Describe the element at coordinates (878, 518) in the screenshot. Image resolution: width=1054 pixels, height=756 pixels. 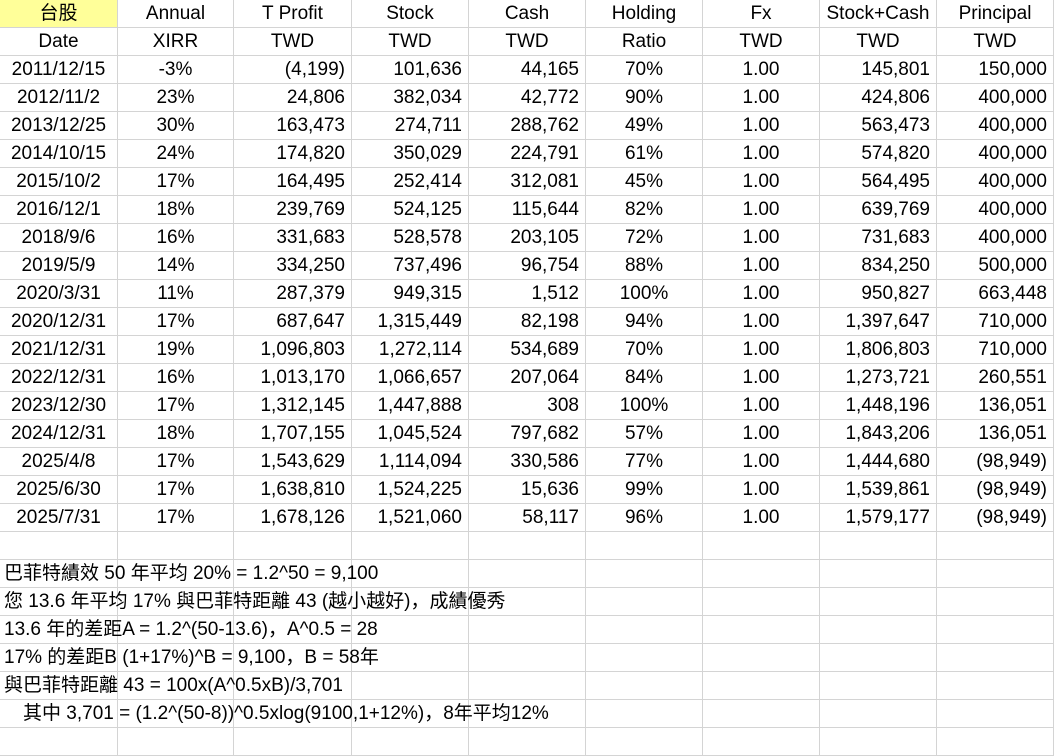
I see `cell-stockcash: 1,579,177` at that location.